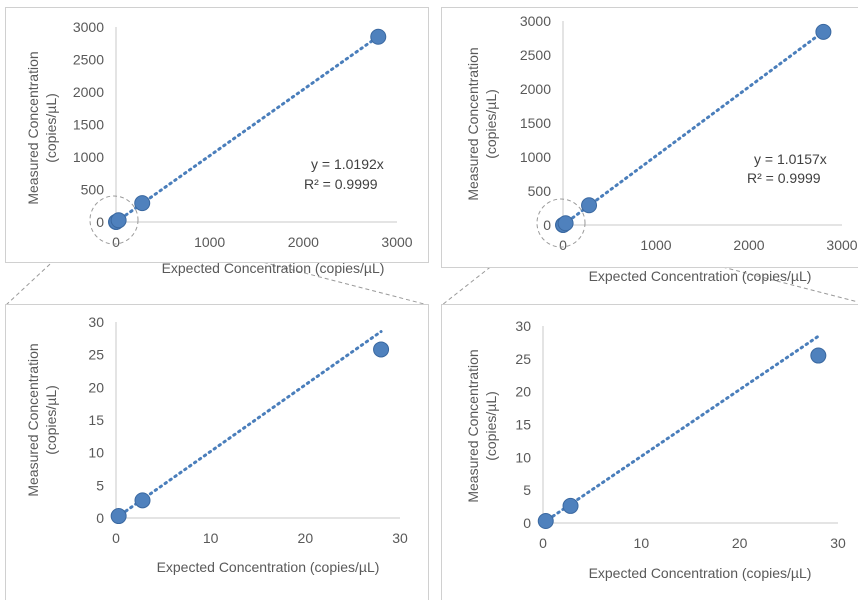 The image size is (858, 600). Describe the element at coordinates (722, 267) in the screenshot. I see `zoom-connector-right` at that location.